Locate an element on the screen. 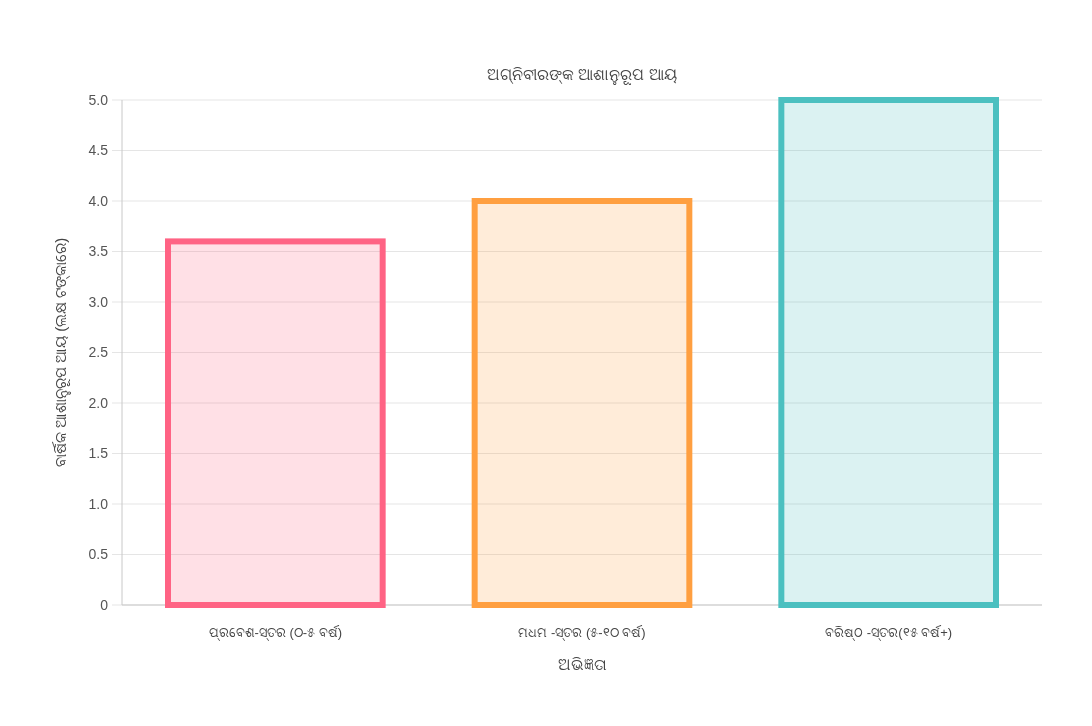  x-tick-label: ବରିଷ୍ଠ -ସ୍ତର(୧୫ ବର୍ଷ+) is located at coordinates (889, 633).